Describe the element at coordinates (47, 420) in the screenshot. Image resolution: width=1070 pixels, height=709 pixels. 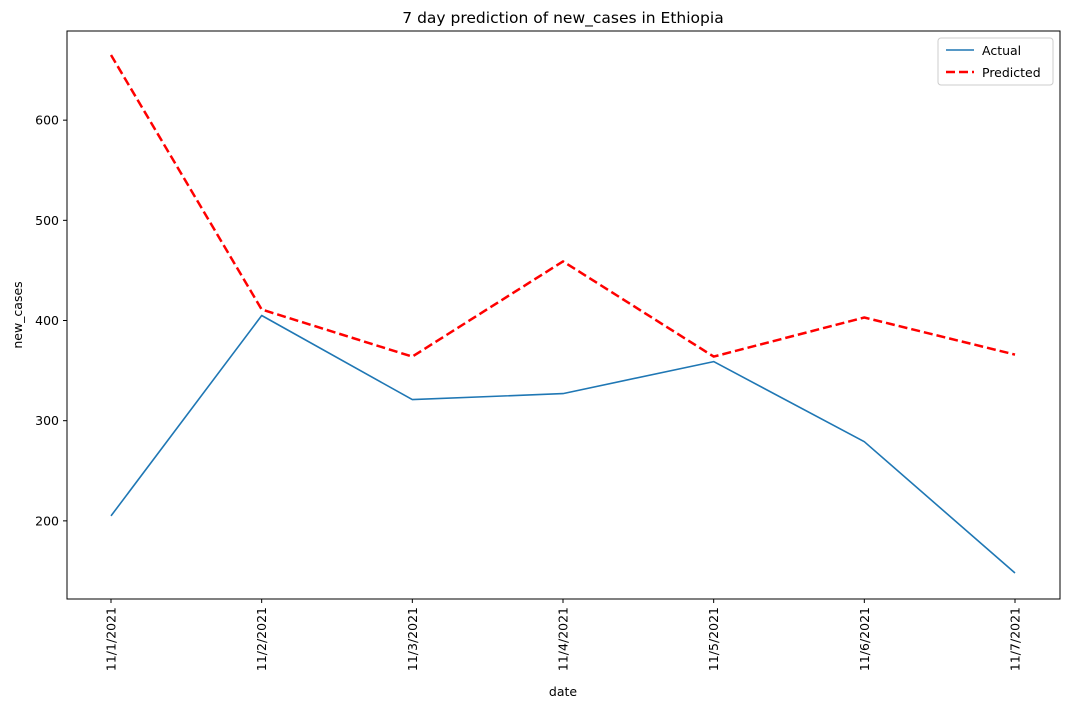
I see `y-tick-label: 300` at that location.